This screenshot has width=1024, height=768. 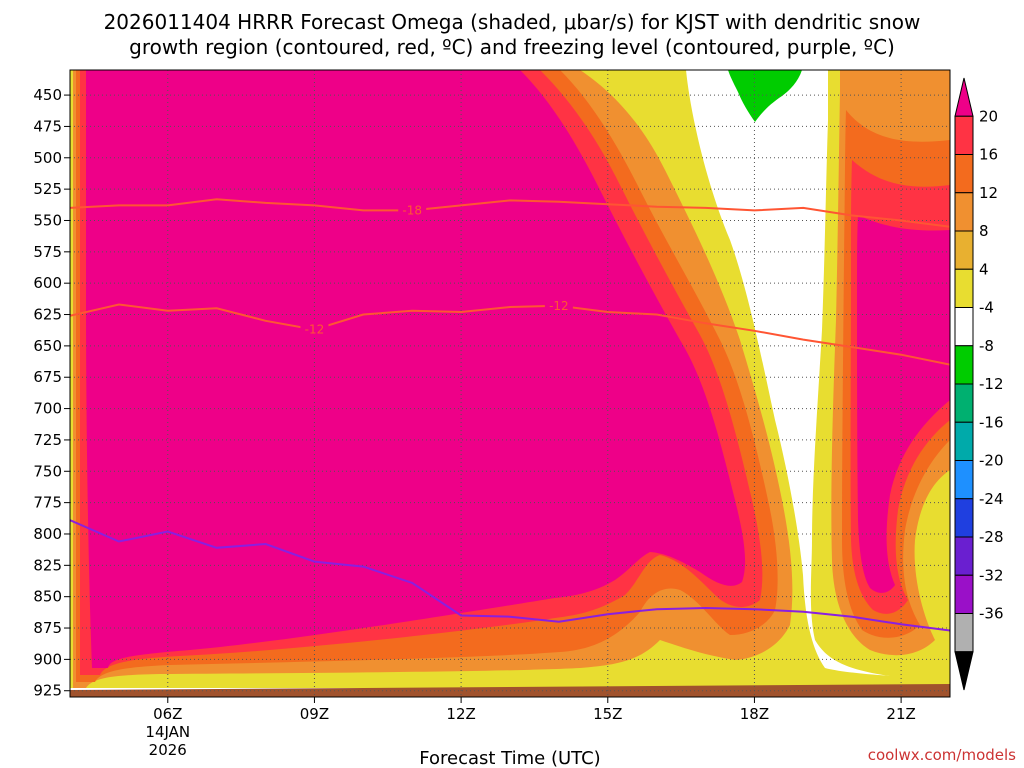 I want to click on y-tick-label-825: 825, so click(x=47, y=565).